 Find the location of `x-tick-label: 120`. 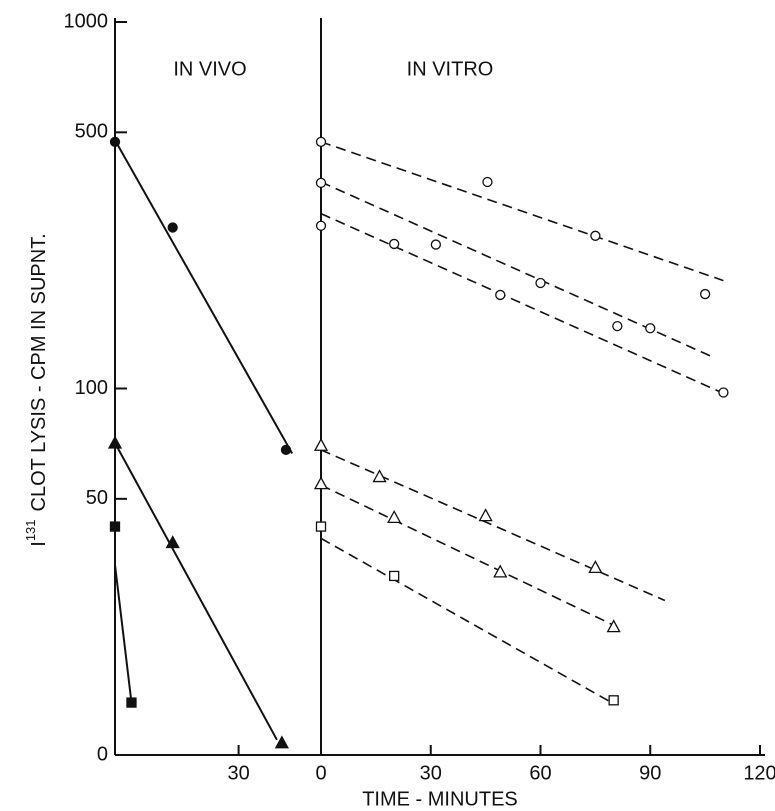

x-tick-label: 120 is located at coordinates (759, 773).